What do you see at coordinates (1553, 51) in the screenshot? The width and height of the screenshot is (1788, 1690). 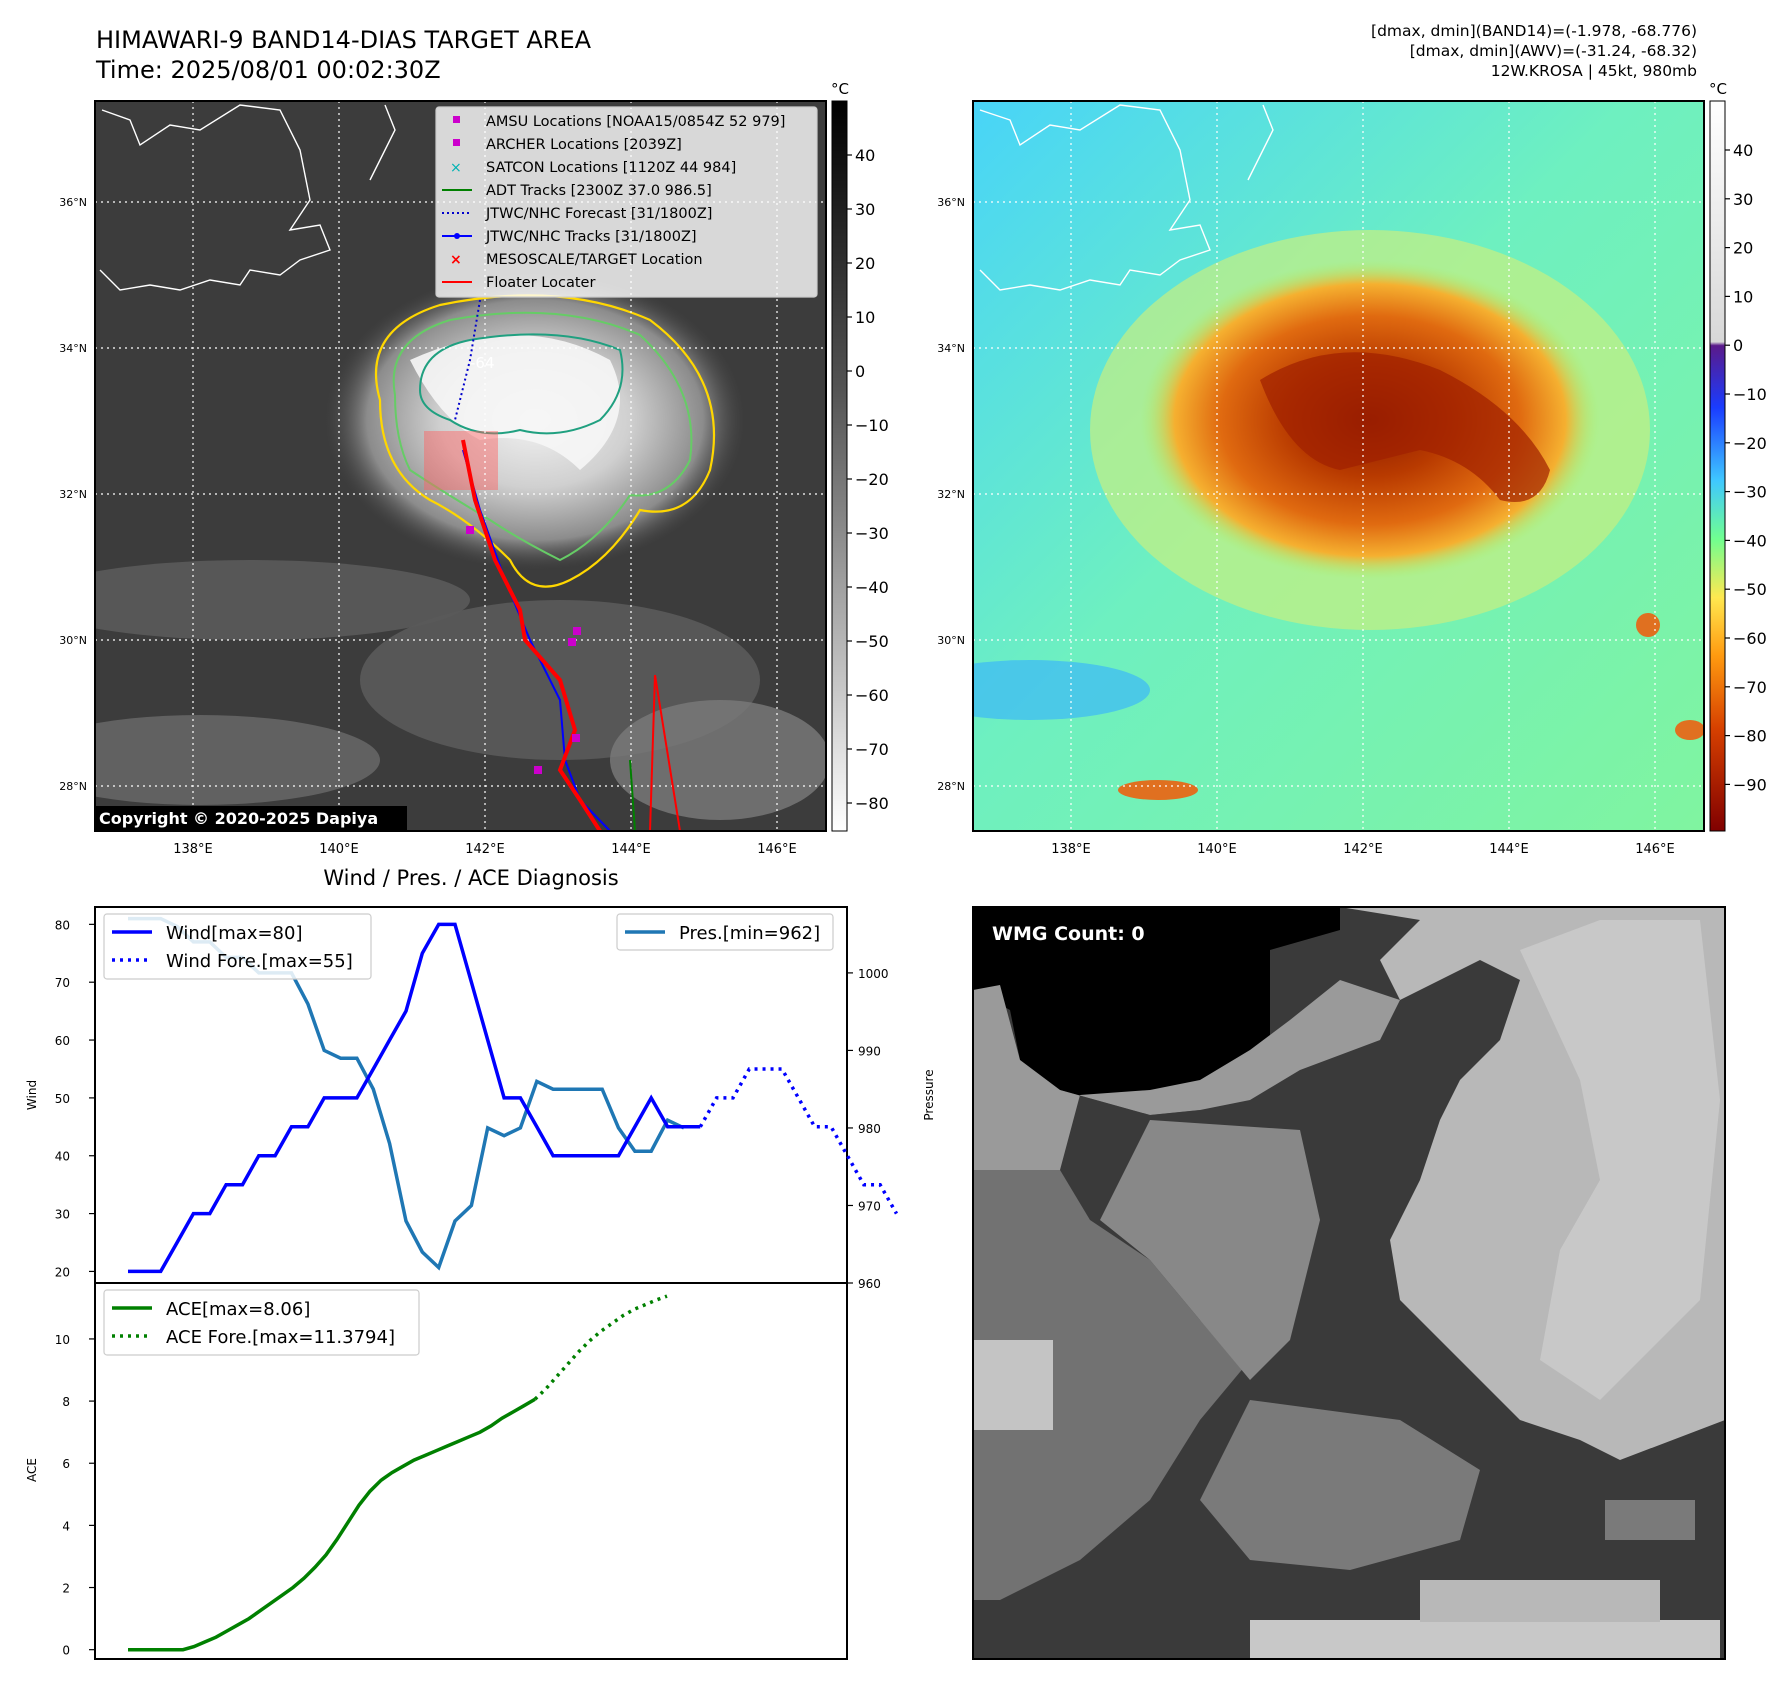 I see `awv-range-text: [dmax, dmin](AWV)=(-31.24, -68.32)` at bounding box center [1553, 51].